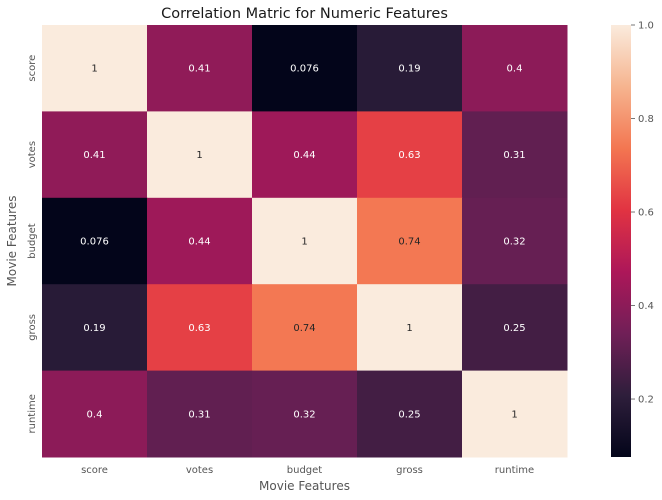 The width and height of the screenshot is (662, 500). I want to click on y-tick-label-score: score, so click(32, 68).